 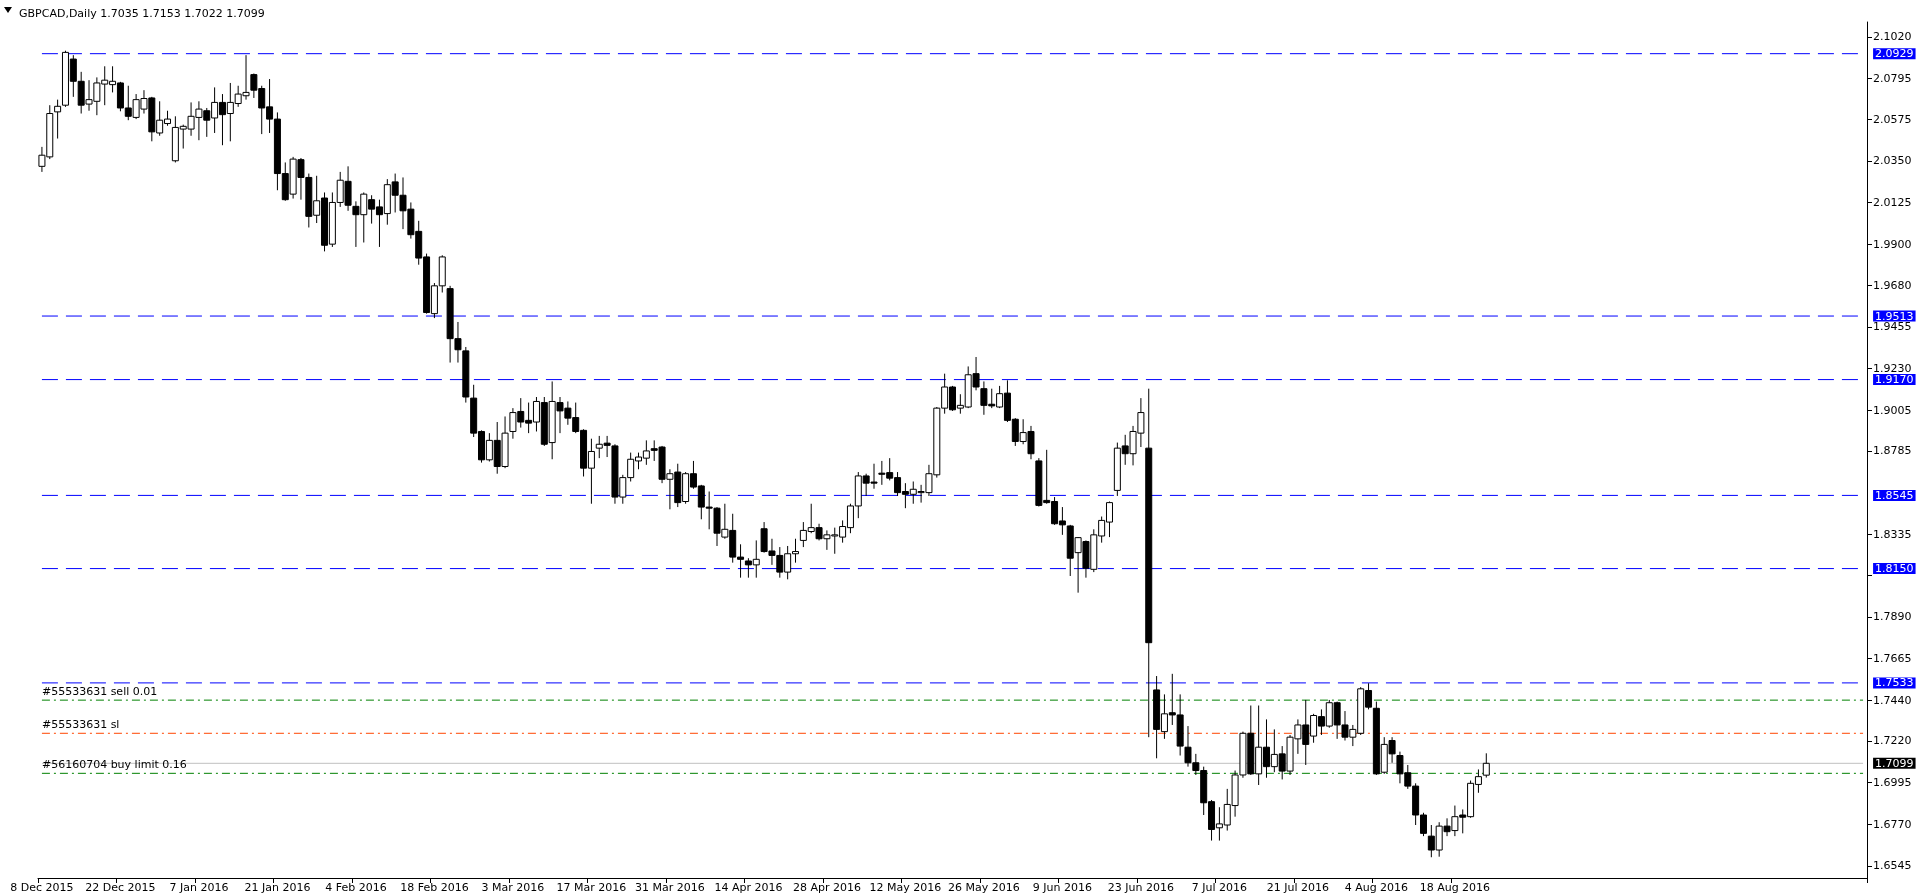 I want to click on y-tick-label: 1.7220, so click(x=1892, y=741).